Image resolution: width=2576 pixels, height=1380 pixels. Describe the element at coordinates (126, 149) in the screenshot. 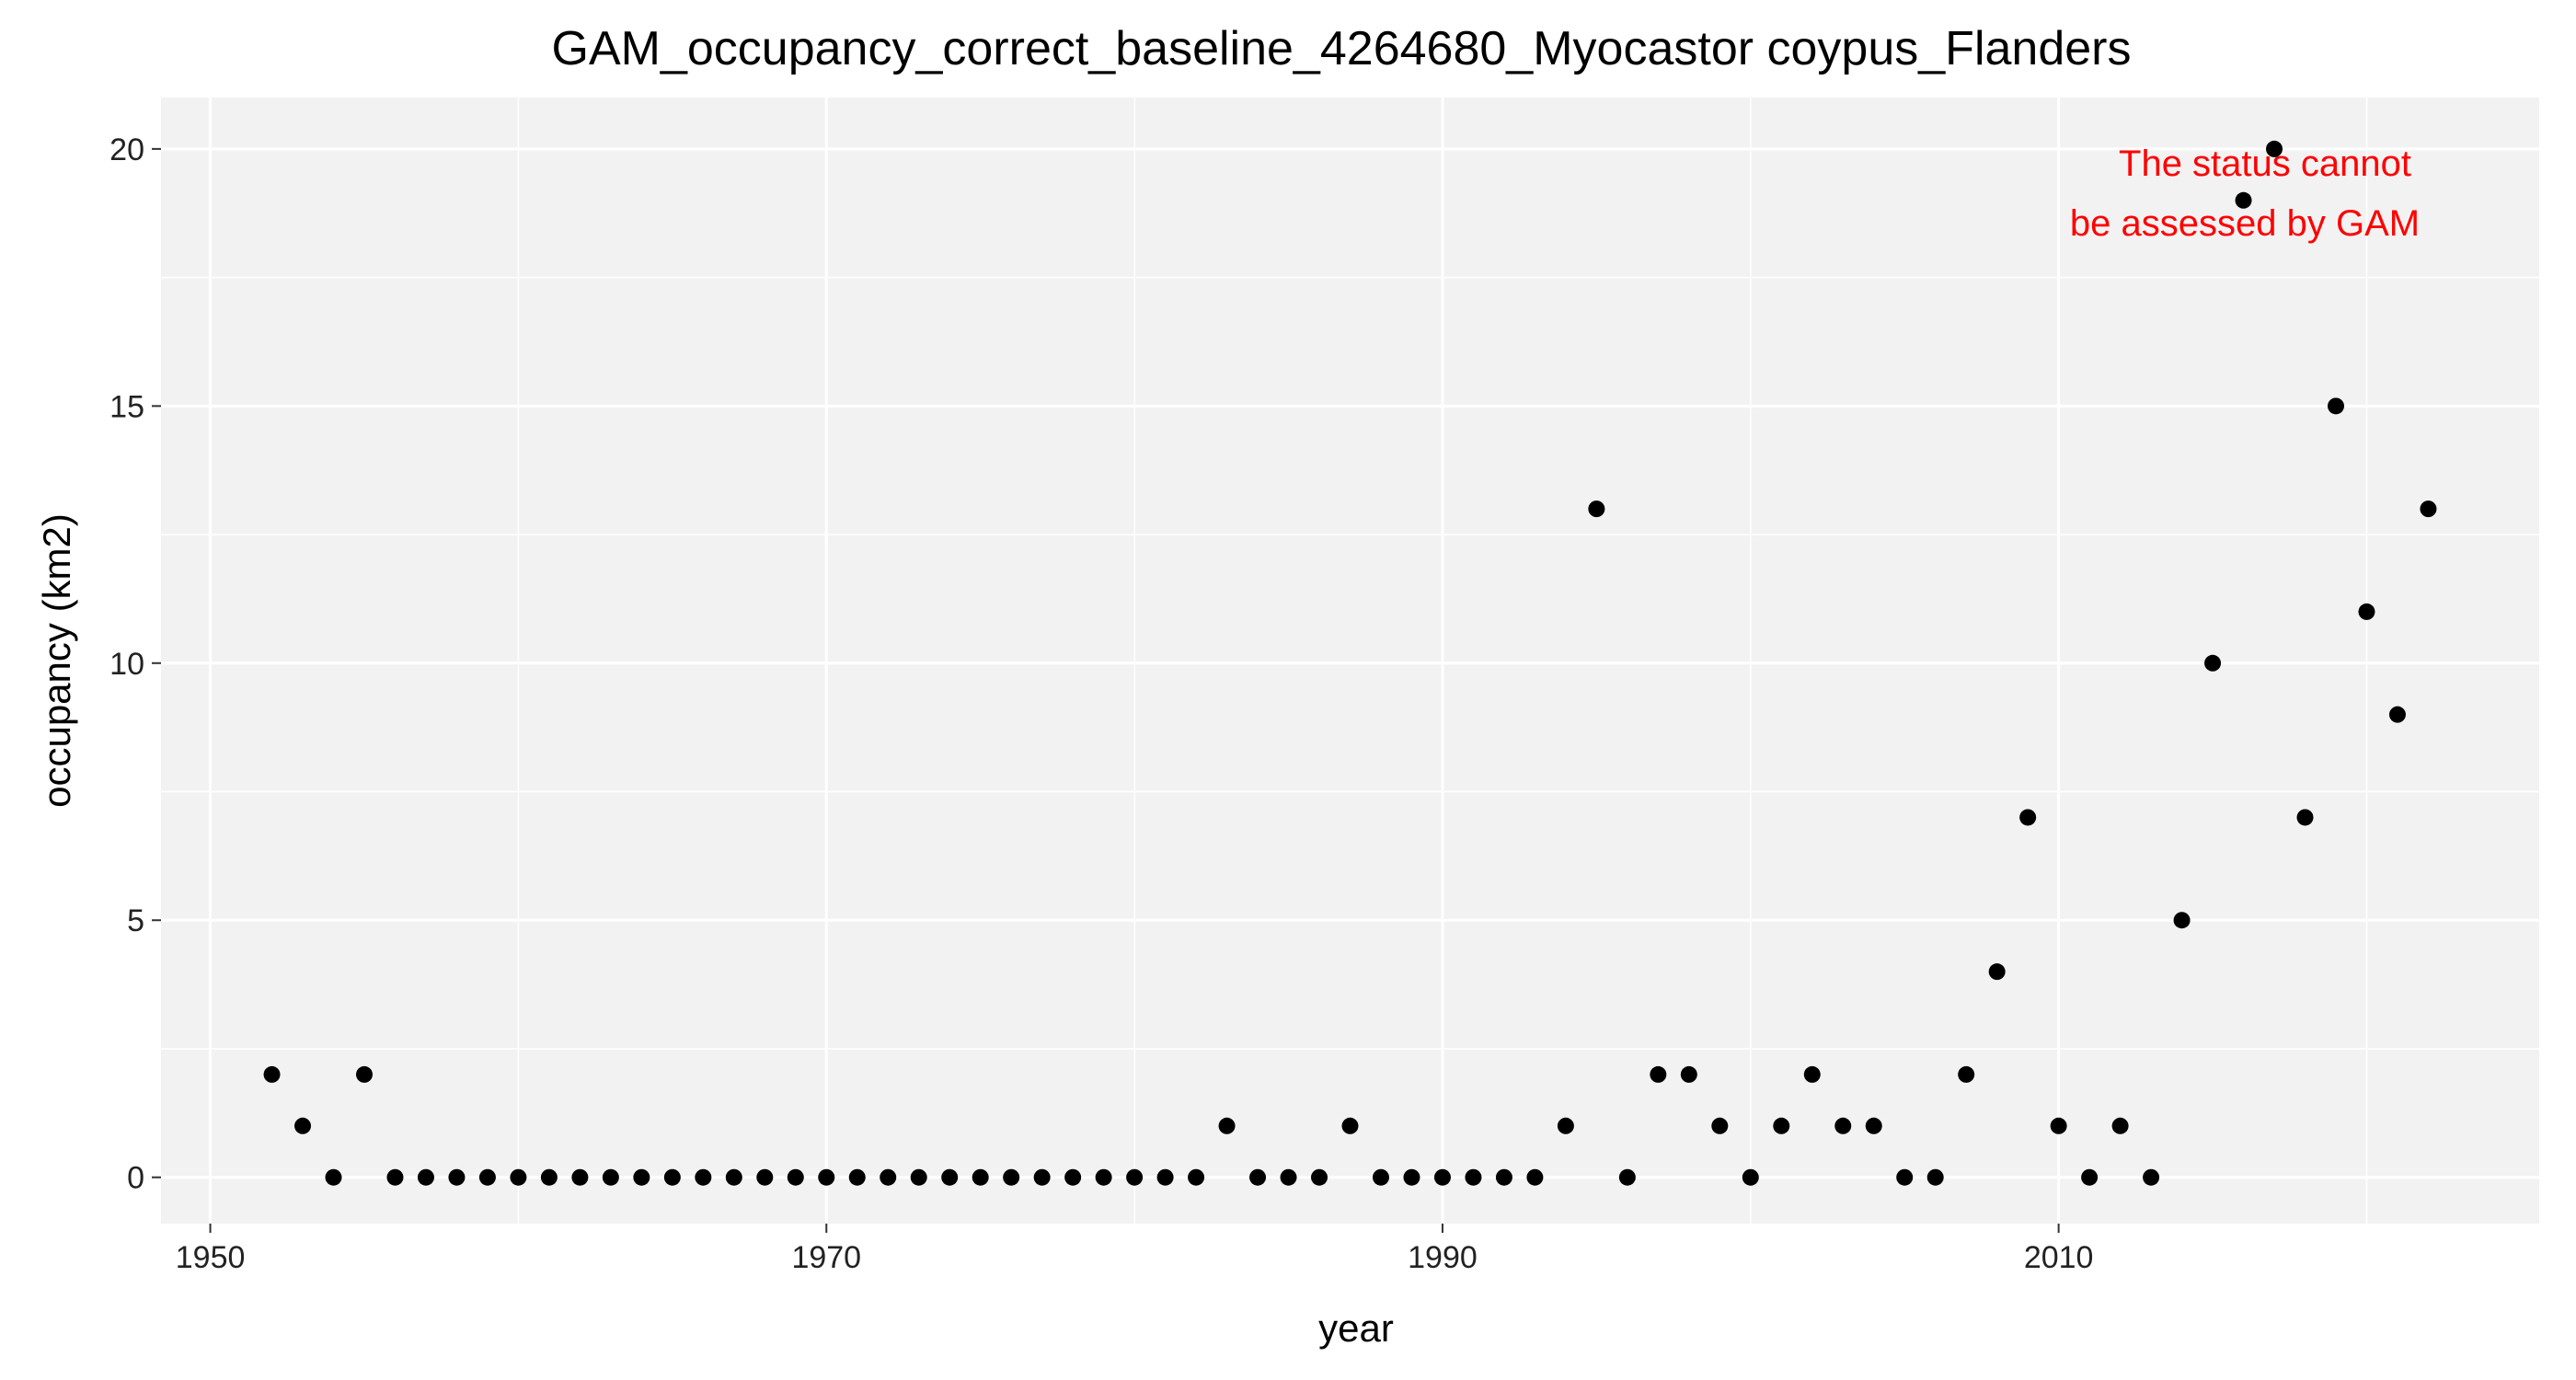

I see `y-tick-label: 20` at that location.